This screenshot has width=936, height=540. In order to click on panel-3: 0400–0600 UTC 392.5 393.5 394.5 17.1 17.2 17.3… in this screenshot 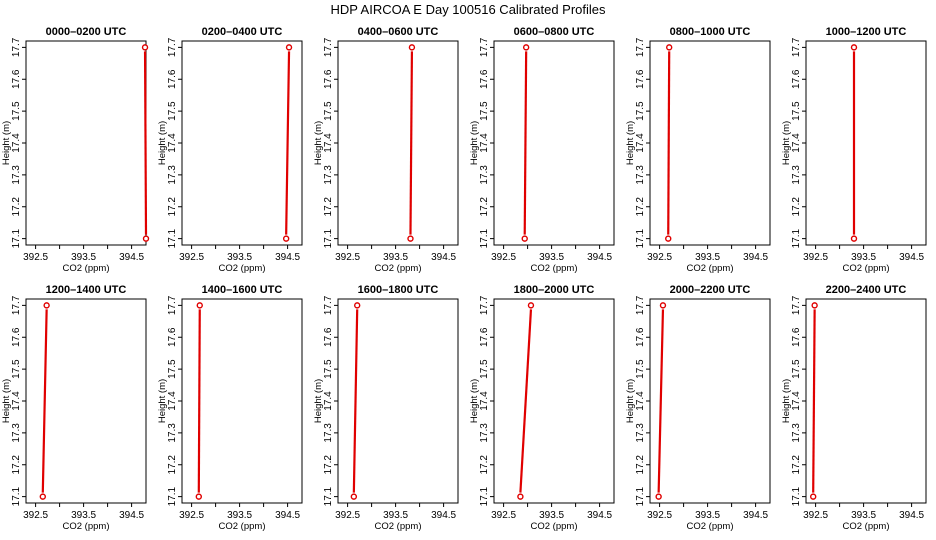, I will do `click(386, 150)`.